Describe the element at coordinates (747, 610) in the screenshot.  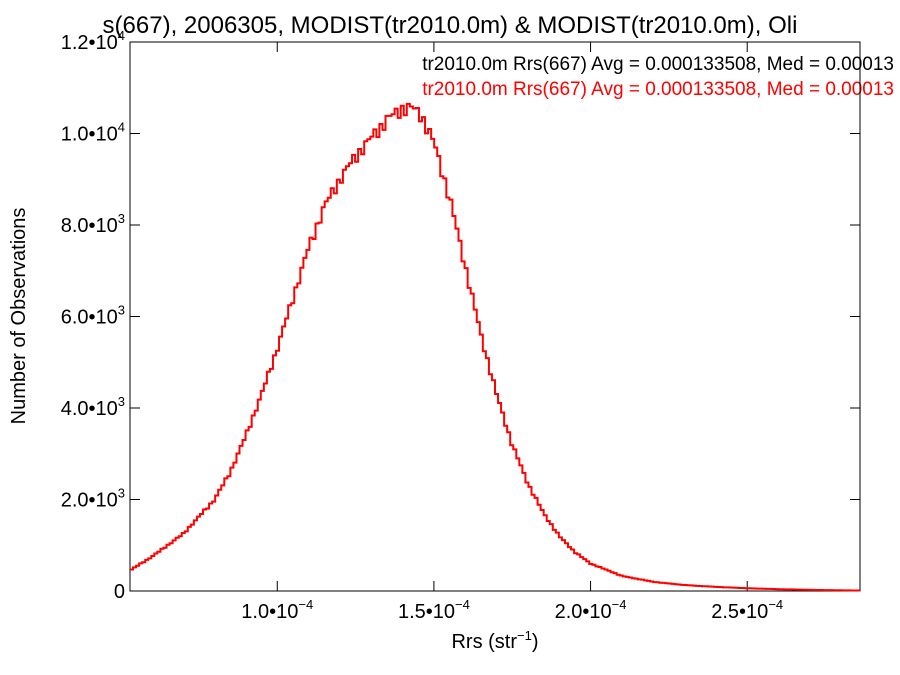
I see `x-tick-label: 2.5•10−4` at that location.